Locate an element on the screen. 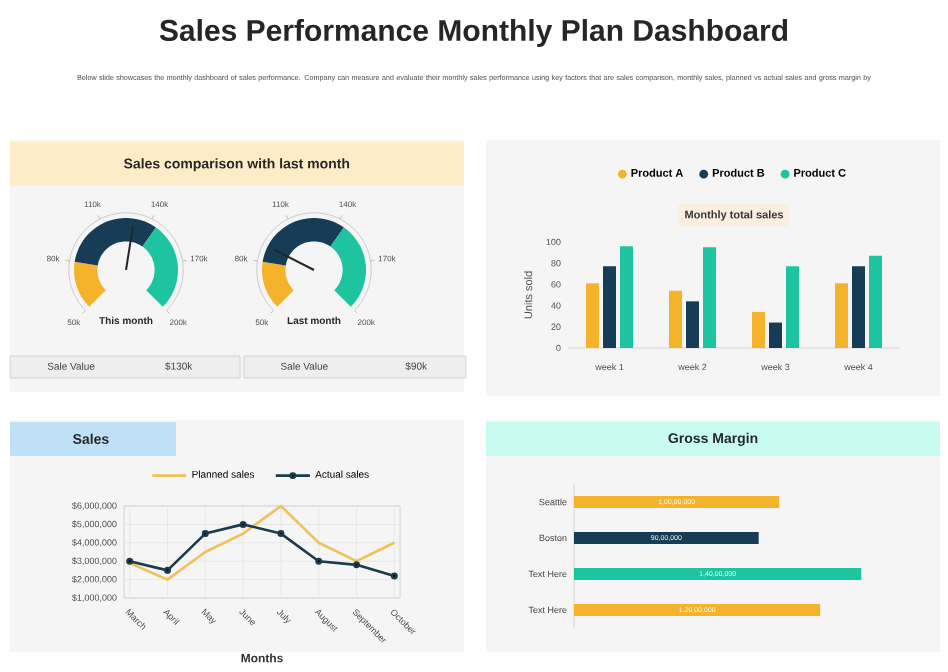 The image size is (948, 672). text: Sales Performance Monthly Plan Dashboard is located at coordinates (473, 33).